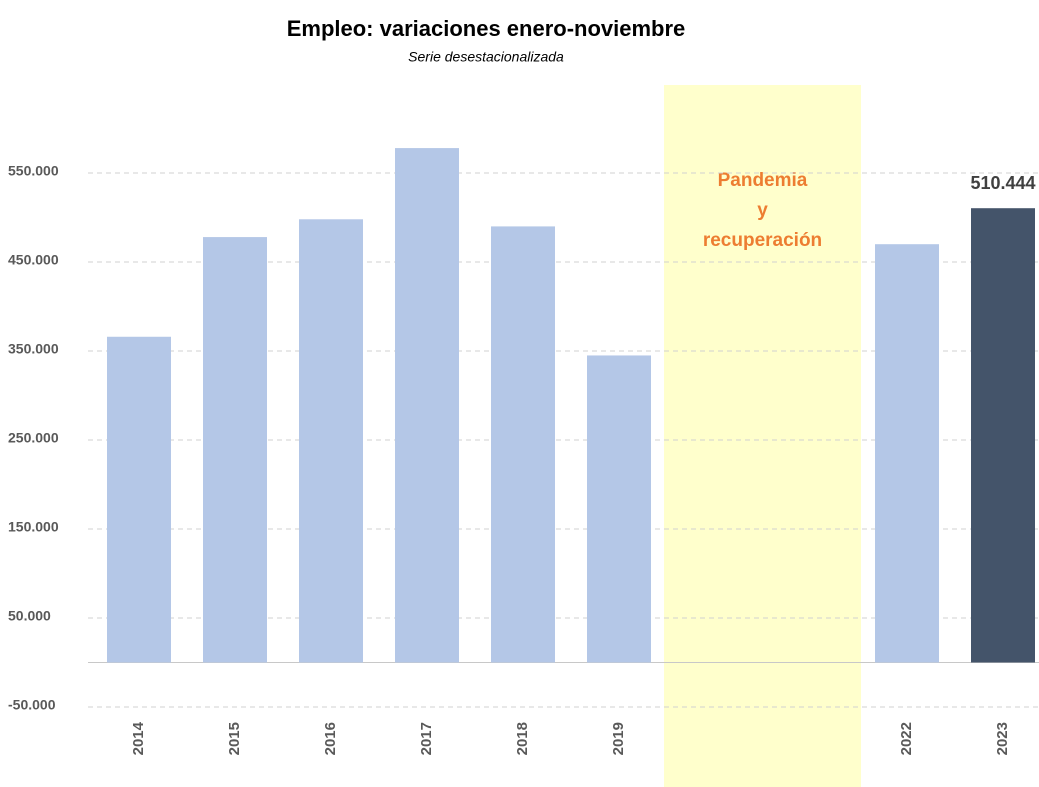  I want to click on y-tick-label: 150.000, so click(33, 527).